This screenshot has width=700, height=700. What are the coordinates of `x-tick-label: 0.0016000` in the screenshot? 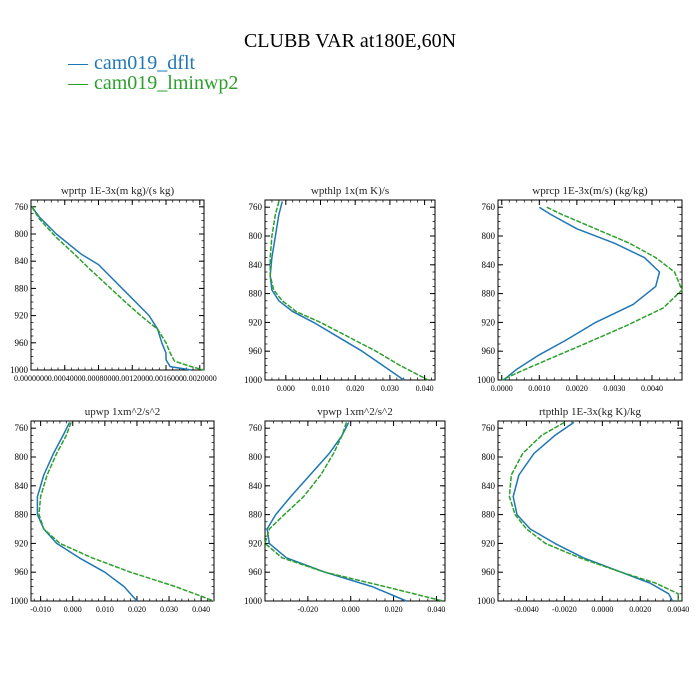 It's located at (166, 378).